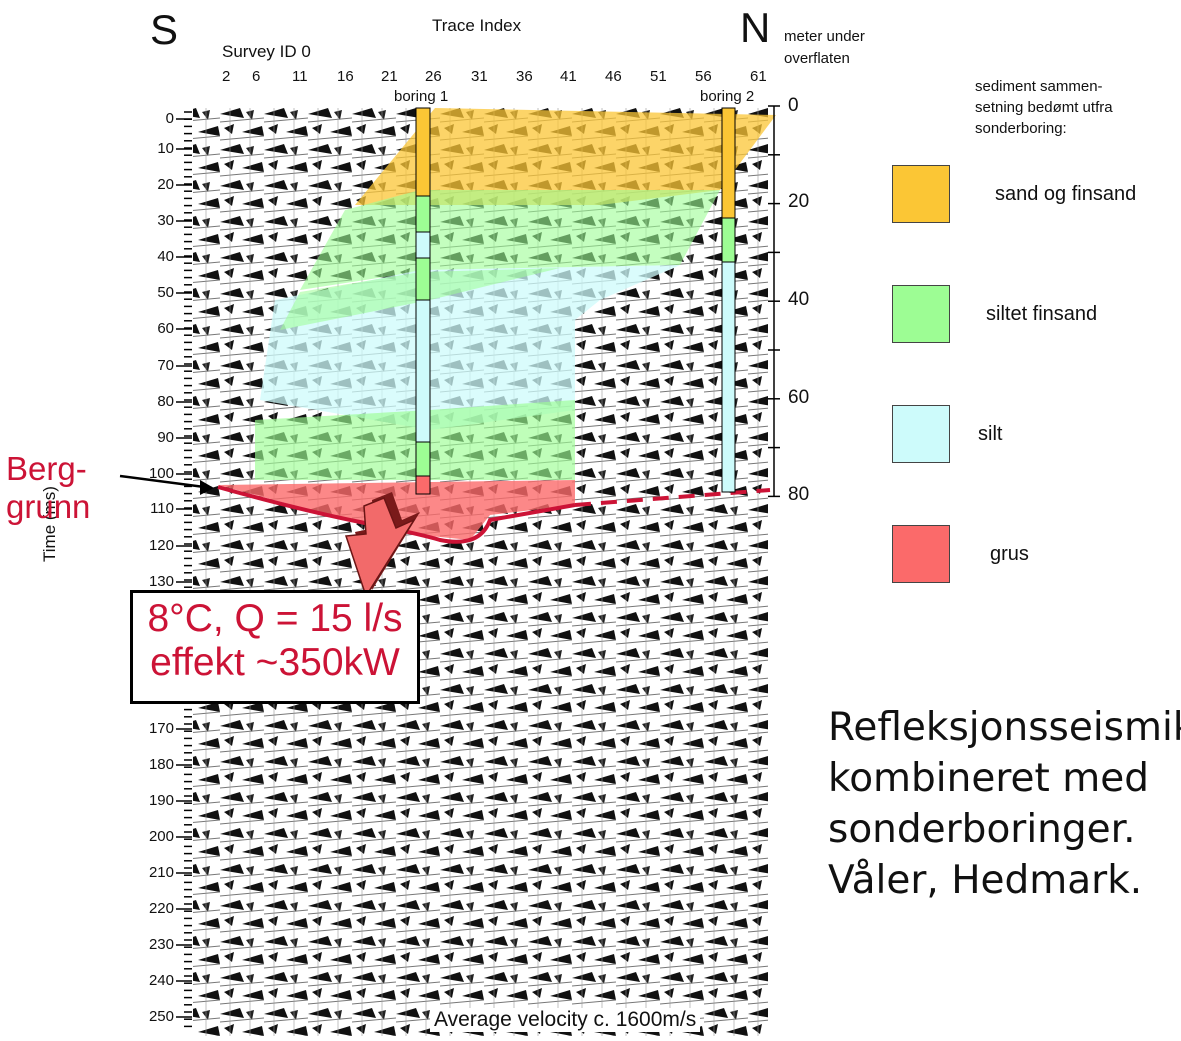 The image size is (1181, 1041). Describe the element at coordinates (565, 1020) in the screenshot. I see `velocity-note: Average velocity c. 1600m/s` at that location.